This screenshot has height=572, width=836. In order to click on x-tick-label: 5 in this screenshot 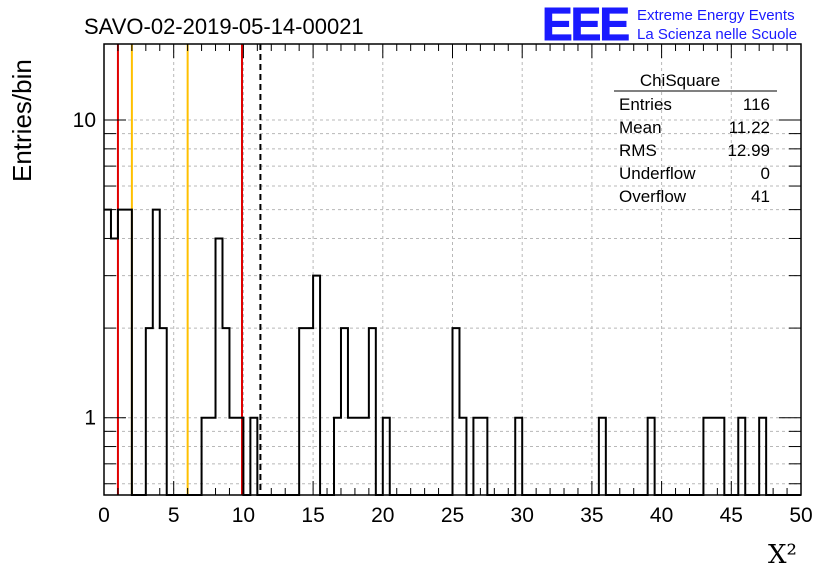, I will do `click(174, 515)`.